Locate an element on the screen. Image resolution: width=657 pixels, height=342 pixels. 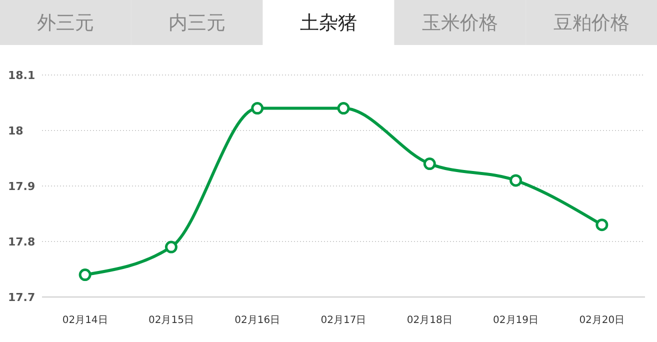
y-tick-label: 17.8 is located at coordinates (22, 242).